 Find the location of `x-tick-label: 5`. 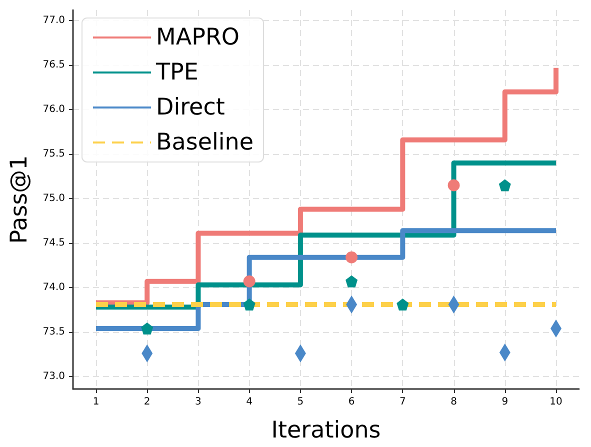

x-tick-label: 5 is located at coordinates (300, 402).